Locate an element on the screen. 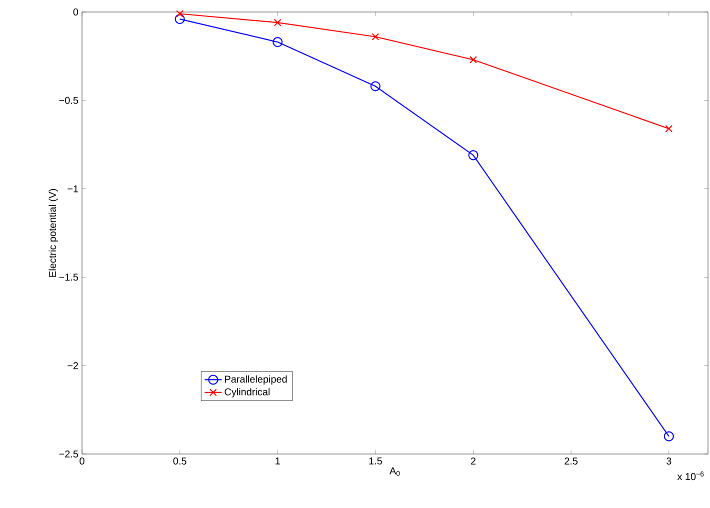  x-axis-title: A$_{0}$ is located at coordinates (395, 471).